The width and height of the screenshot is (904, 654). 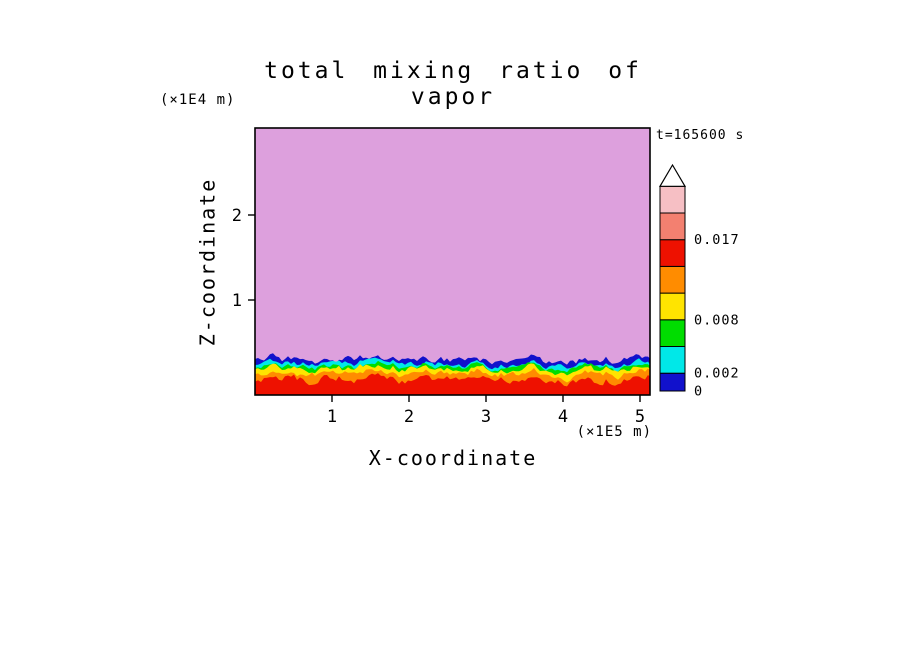 What do you see at coordinates (698, 392) in the screenshot?
I see `colorbar-label: 0` at bounding box center [698, 392].